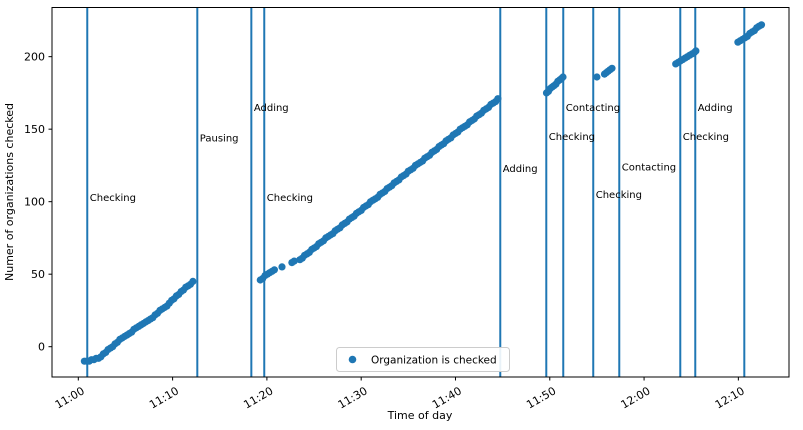 The image size is (803, 430). Describe the element at coordinates (636, 397) in the screenshot. I see `x-tick-label: 12:00` at that location.